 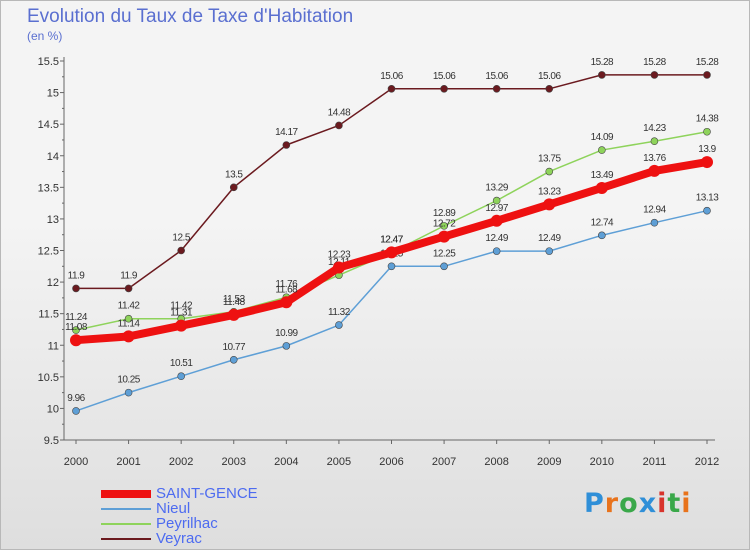 What do you see at coordinates (286, 333) in the screenshot?
I see `data-label-nieul: 10.99` at bounding box center [286, 333].